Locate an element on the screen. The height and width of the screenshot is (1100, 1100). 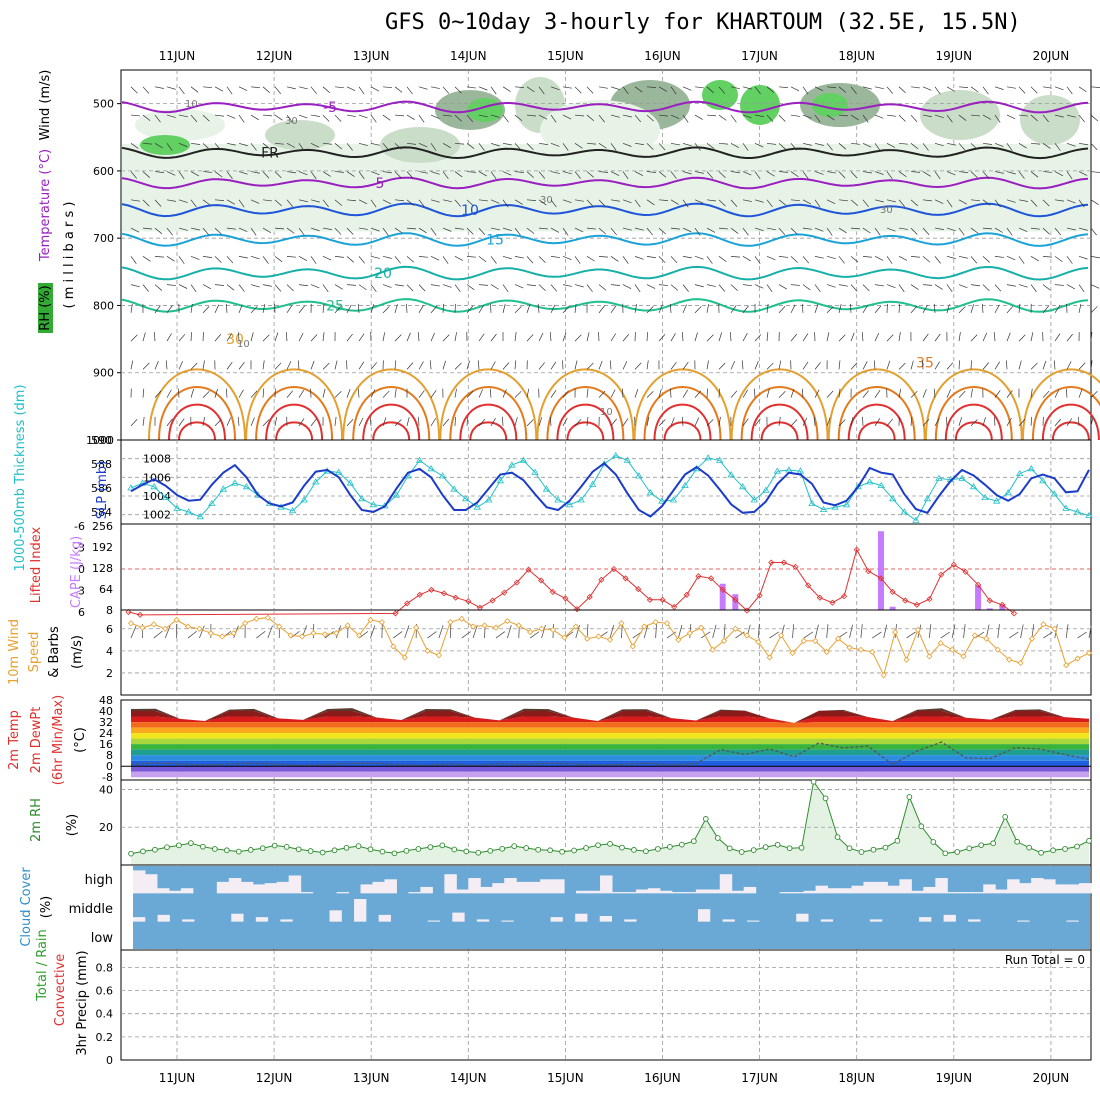
x-top-label: 15JUN is located at coordinates (565, 56).